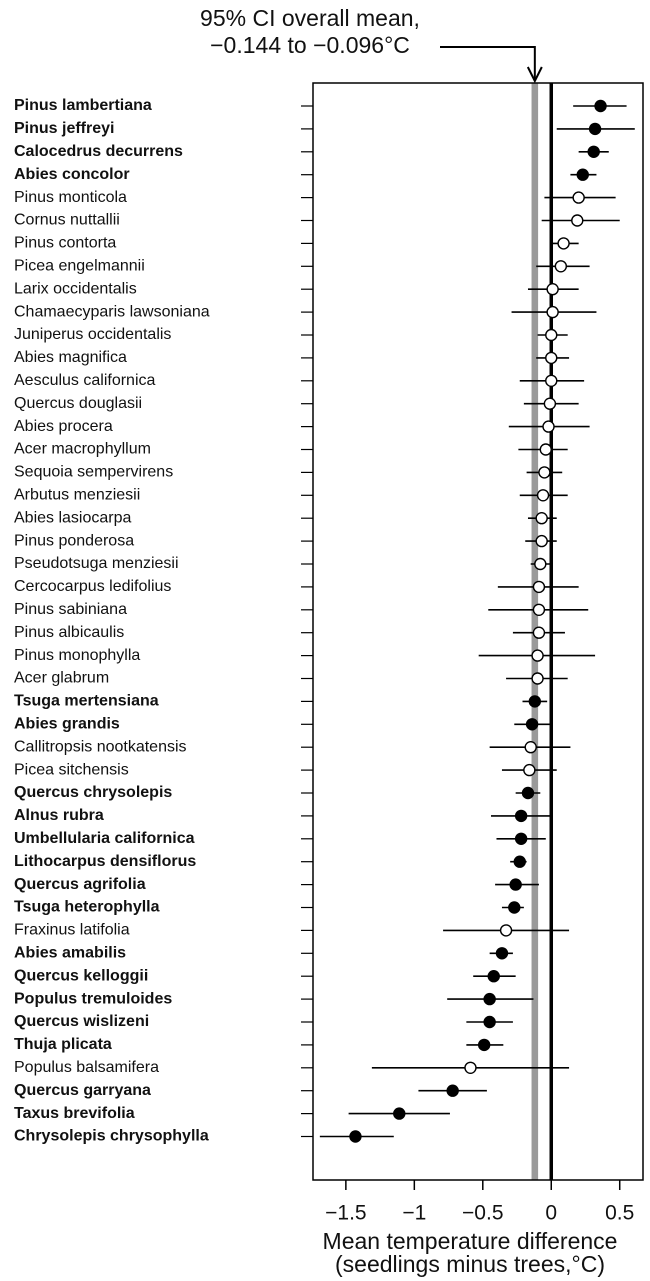  I want to click on y-tick-label: Calocedrus decurrens, so click(98, 151).